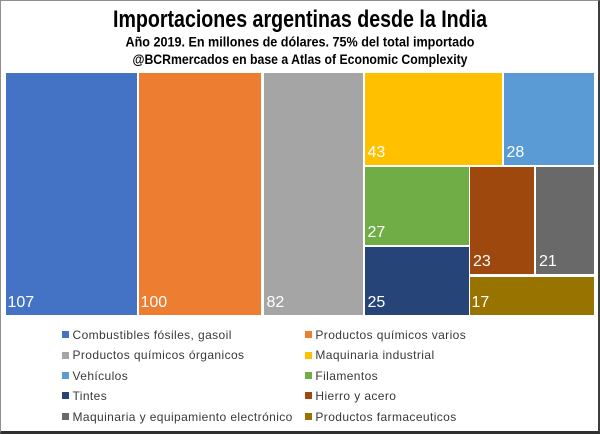  I want to click on svg-text:Importaciones argentinas desde: Importaciones argentinas desde la India, so click(300, 19).